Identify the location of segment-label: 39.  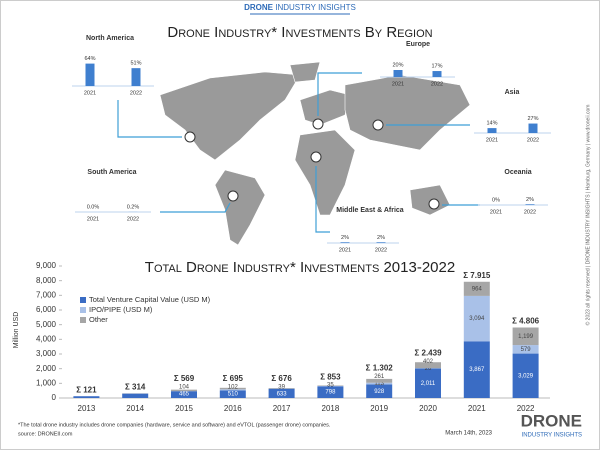
(281, 388).